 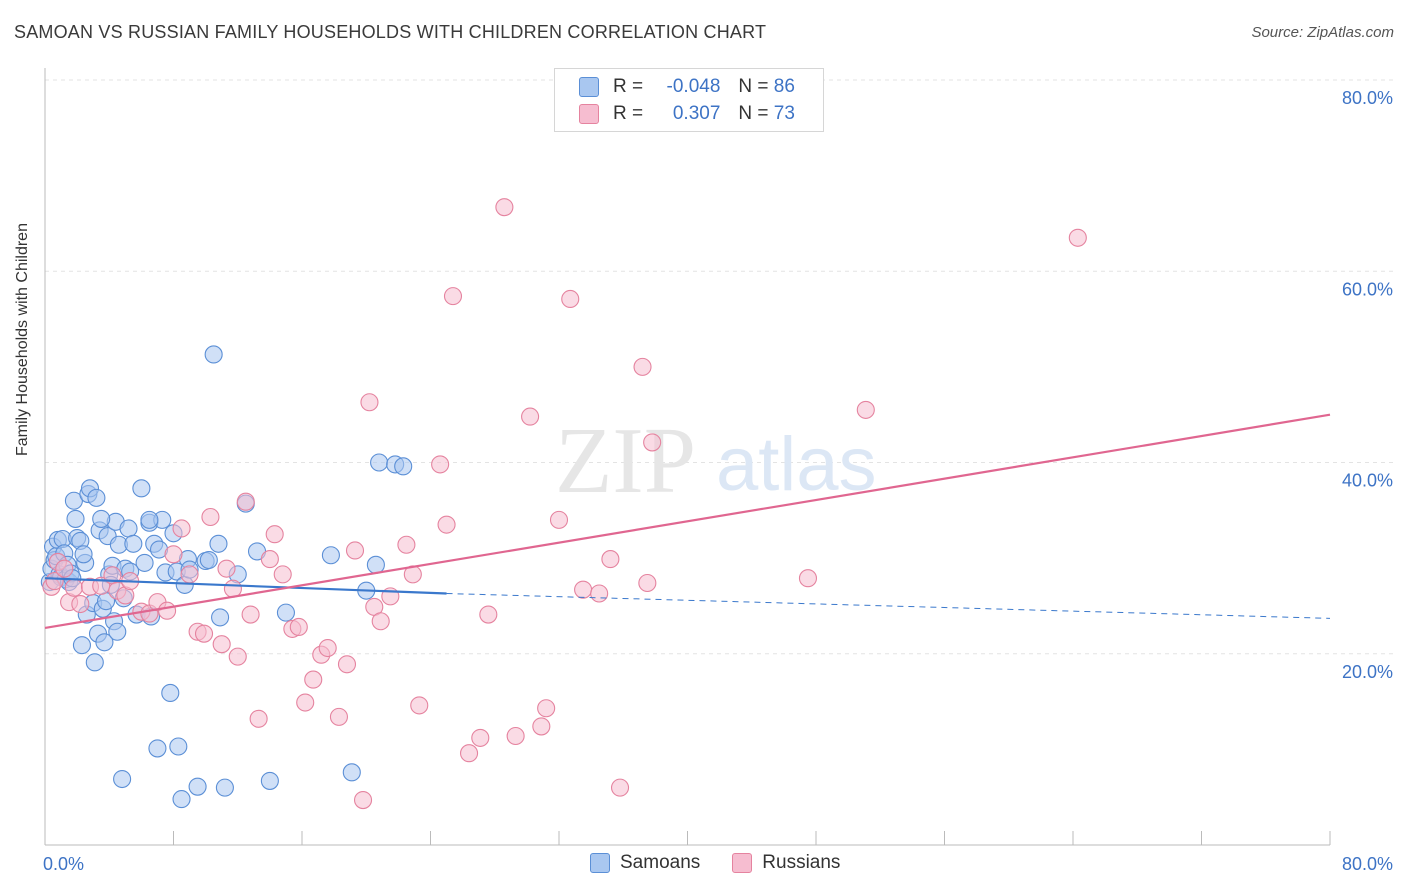 I want to click on y-tick-label: 40.0%, so click(x=1367, y=481).